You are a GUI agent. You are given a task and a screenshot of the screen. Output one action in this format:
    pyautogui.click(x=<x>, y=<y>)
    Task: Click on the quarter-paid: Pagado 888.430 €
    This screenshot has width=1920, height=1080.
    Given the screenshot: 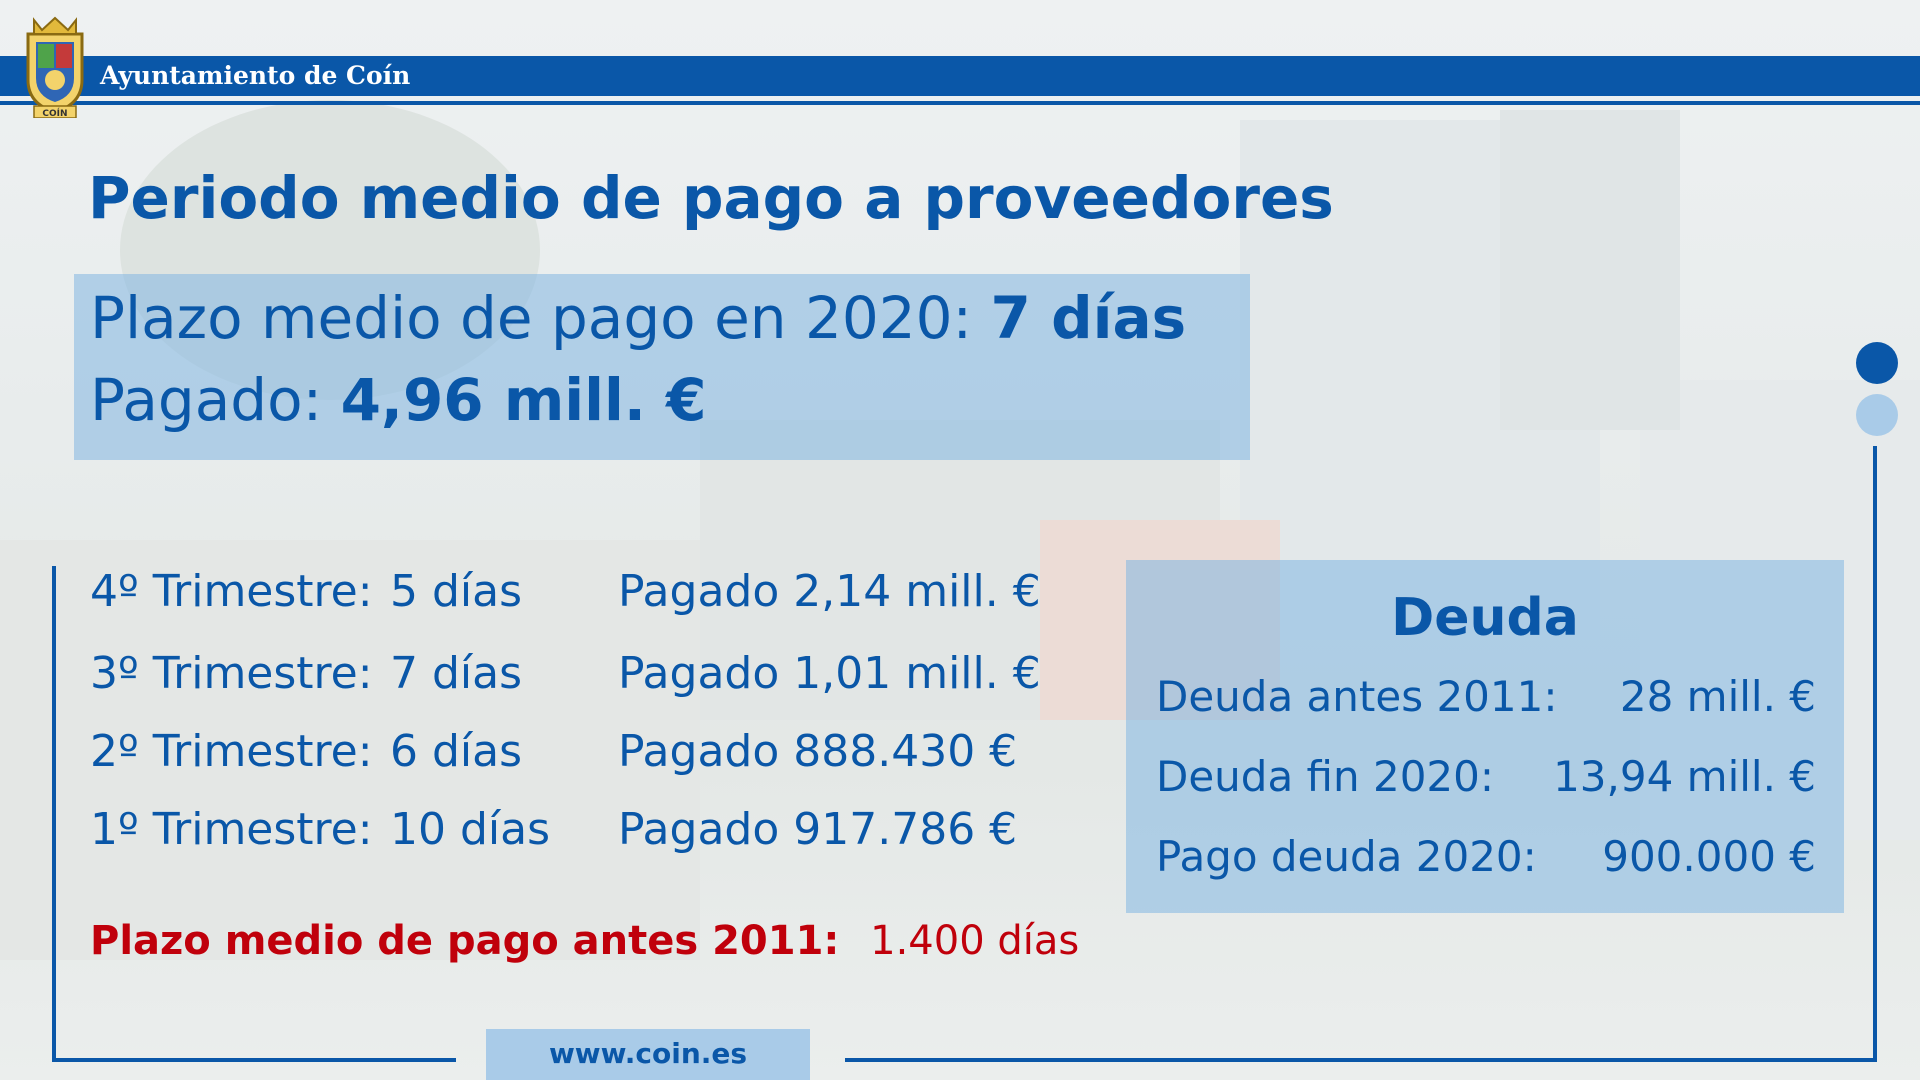 What is the action you would take?
    pyautogui.click(x=818, y=751)
    